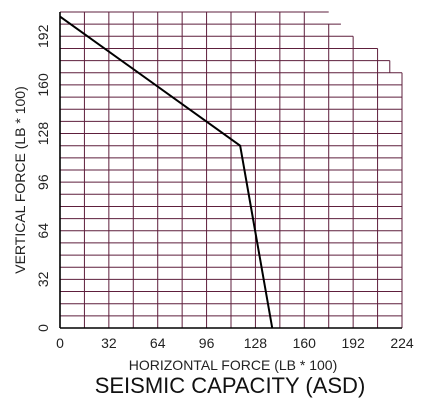 The height and width of the screenshot is (400, 425). I want to click on y-tick-label: 96, so click(43, 182).